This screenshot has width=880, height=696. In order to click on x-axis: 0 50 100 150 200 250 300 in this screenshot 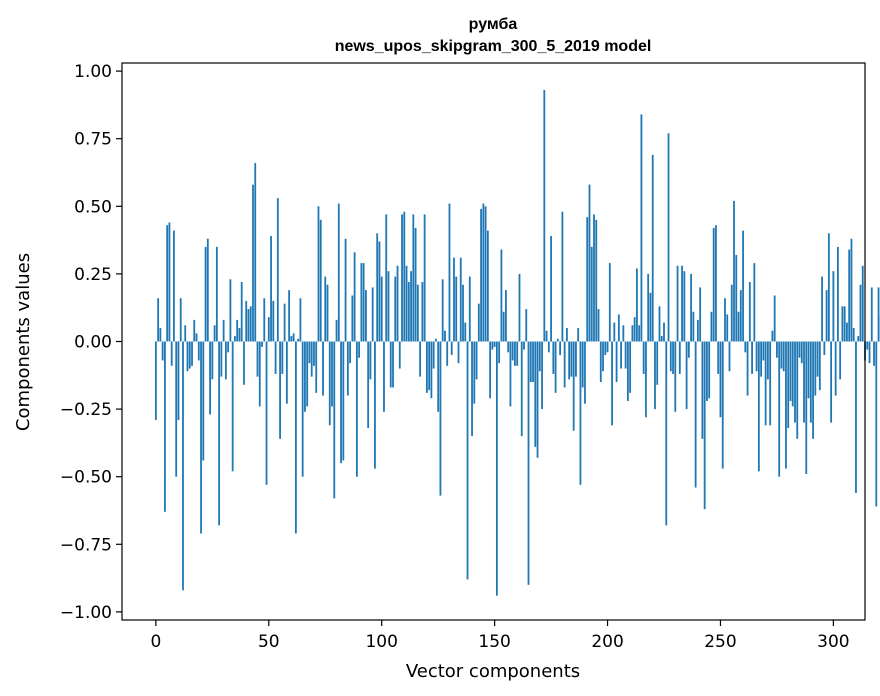, I will do `click(500, 636)`.